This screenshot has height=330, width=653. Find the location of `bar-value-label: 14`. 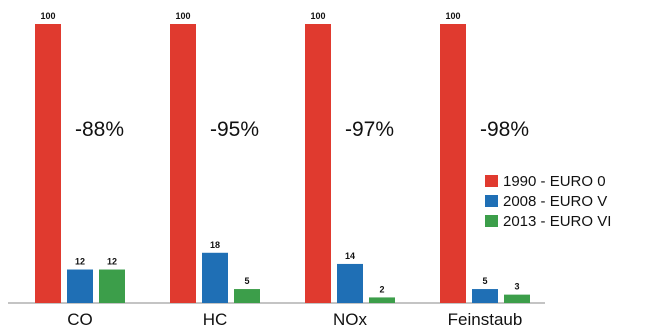

bar-value-label: 14 is located at coordinates (350, 256).